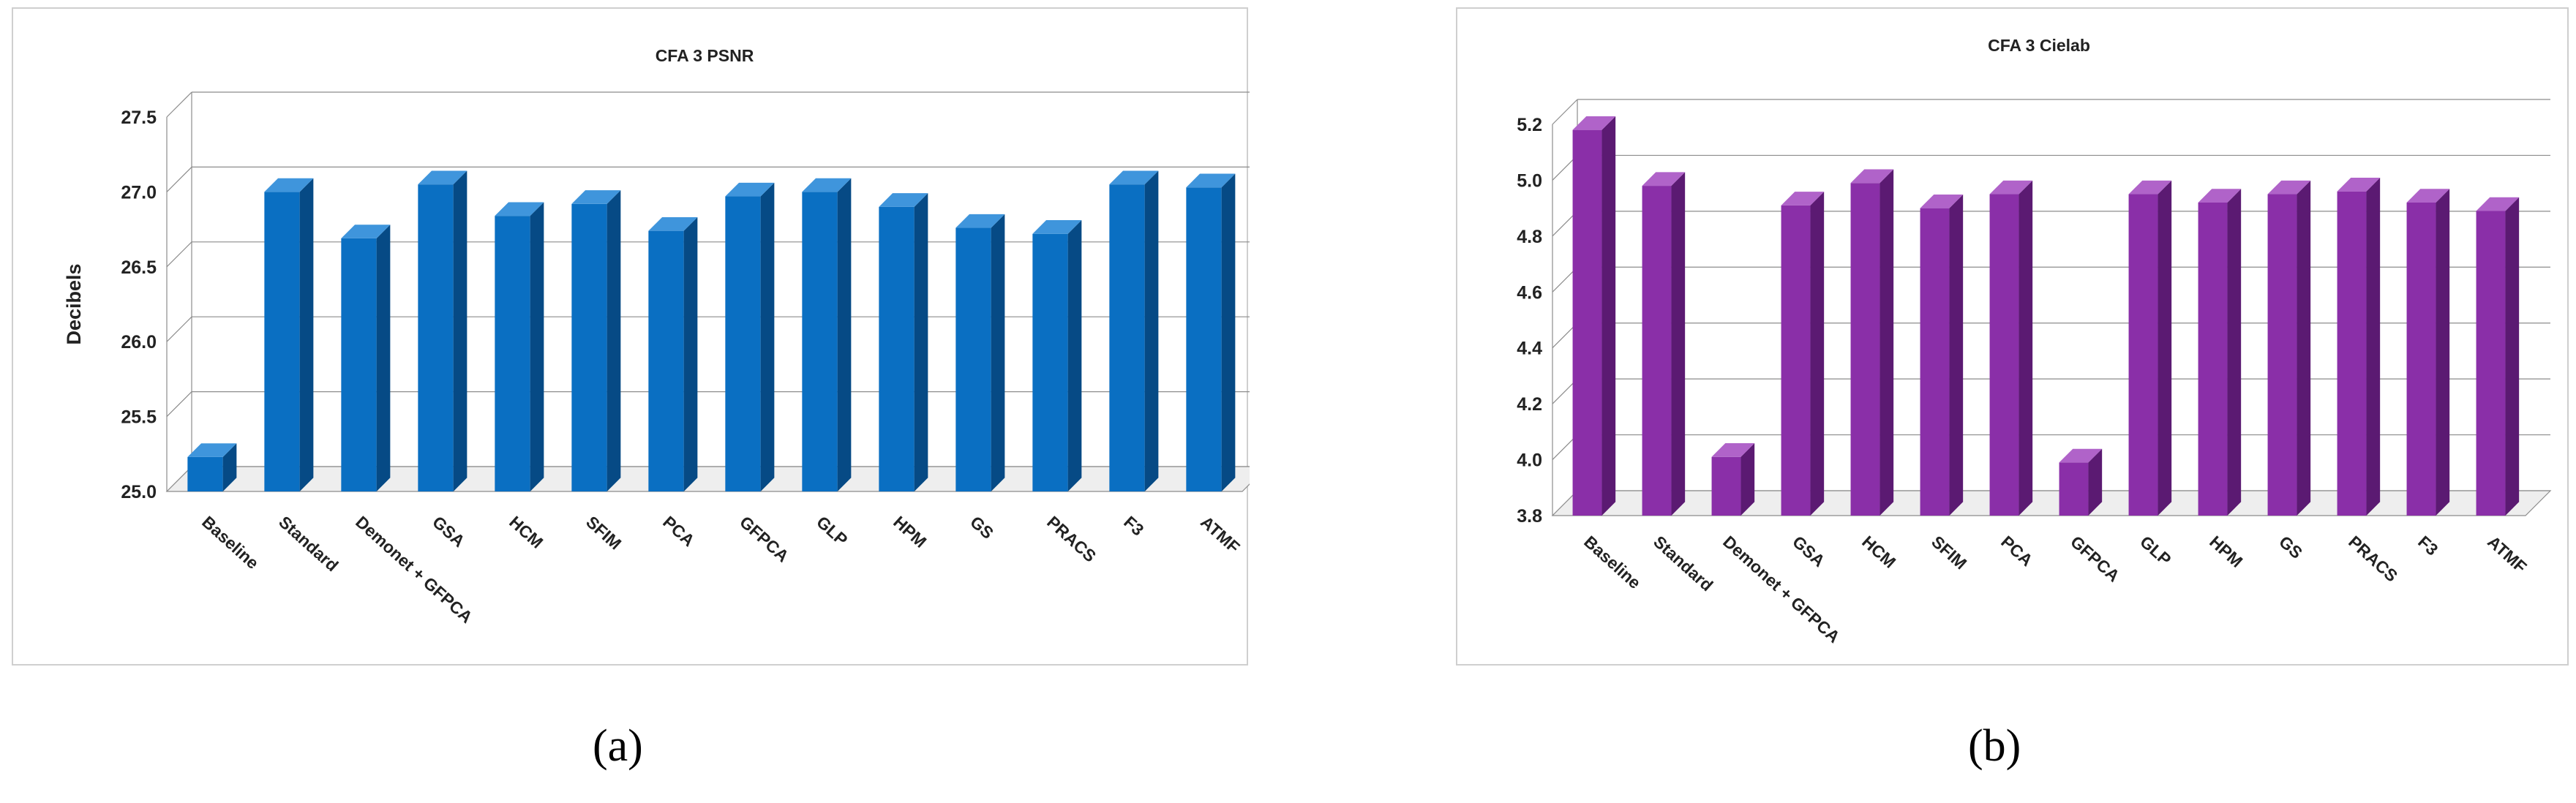  What do you see at coordinates (1529, 125) in the screenshot?
I see `y-tick-label: 5.2` at bounding box center [1529, 125].